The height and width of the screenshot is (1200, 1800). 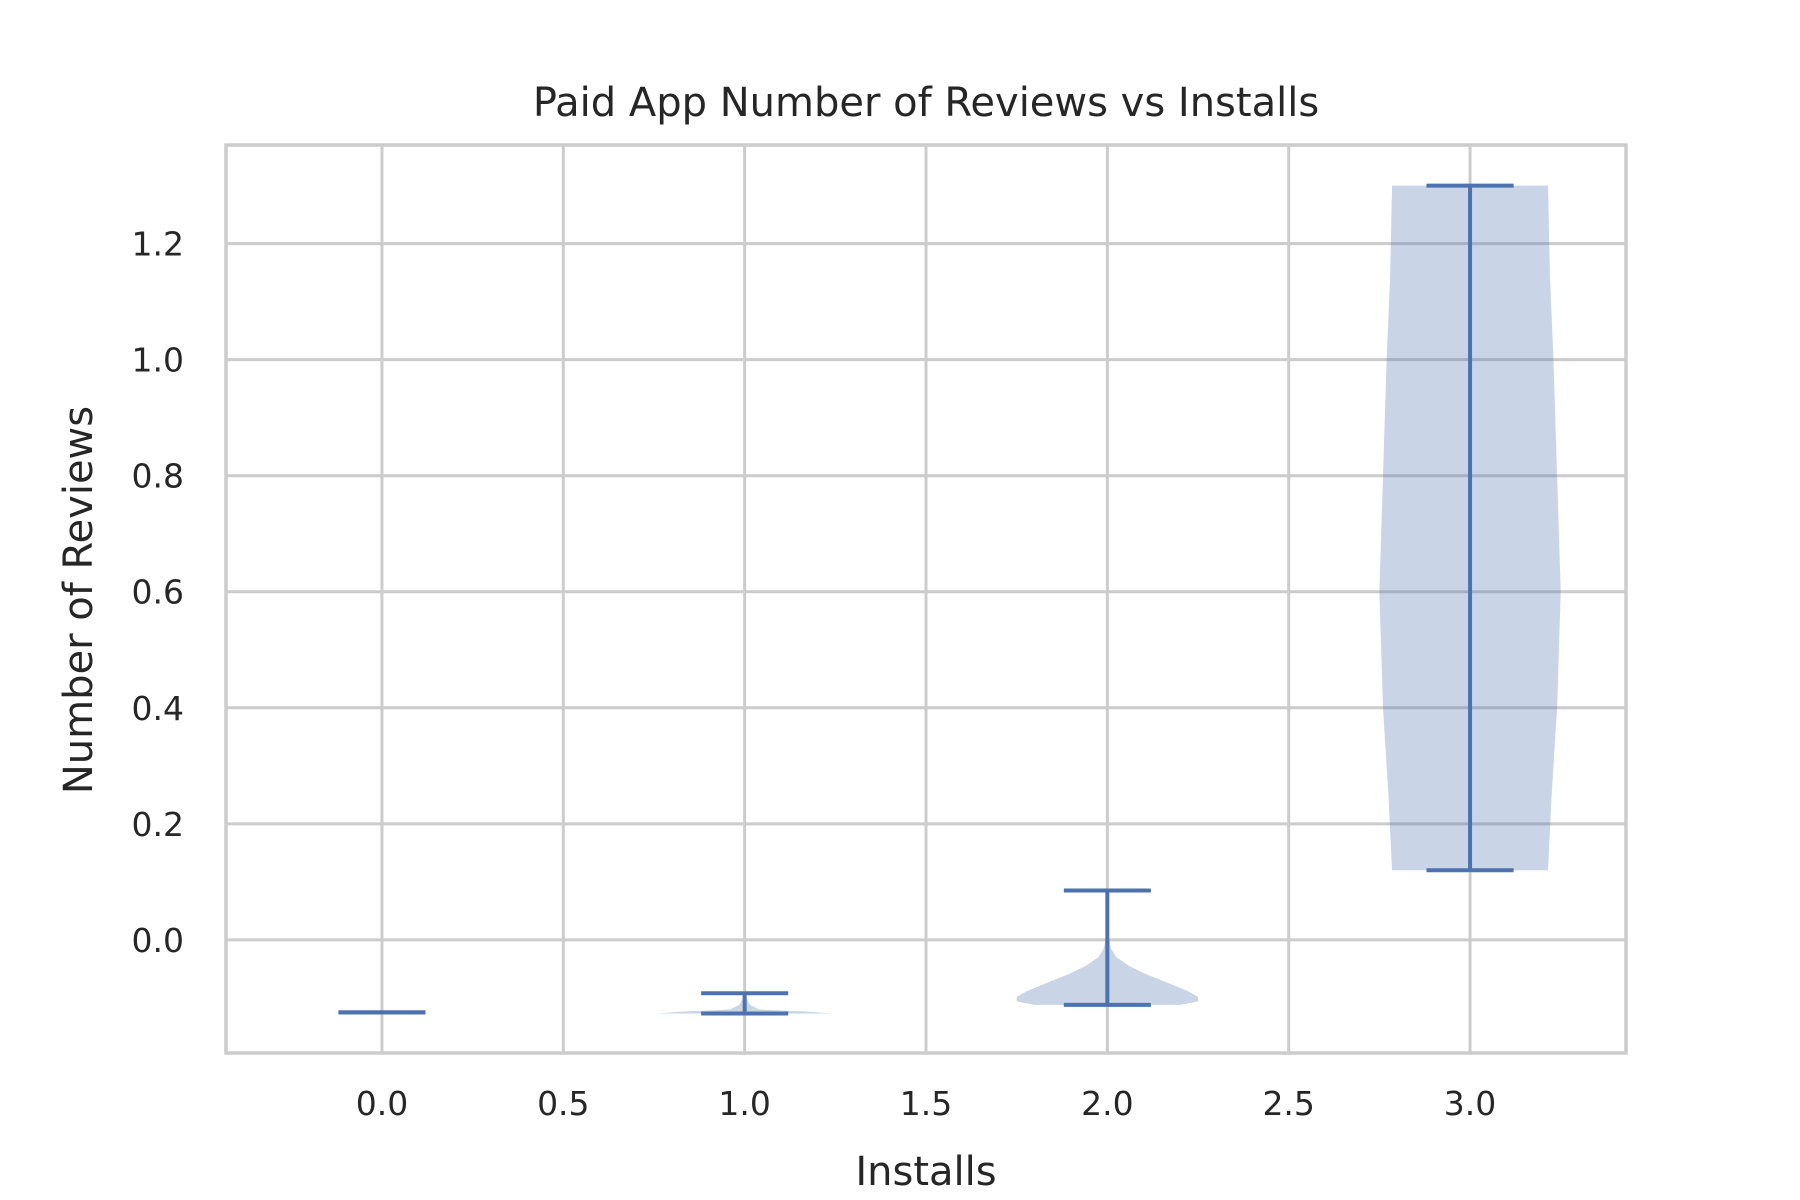 I want to click on y-tick-label: 0.6, so click(x=158, y=592).